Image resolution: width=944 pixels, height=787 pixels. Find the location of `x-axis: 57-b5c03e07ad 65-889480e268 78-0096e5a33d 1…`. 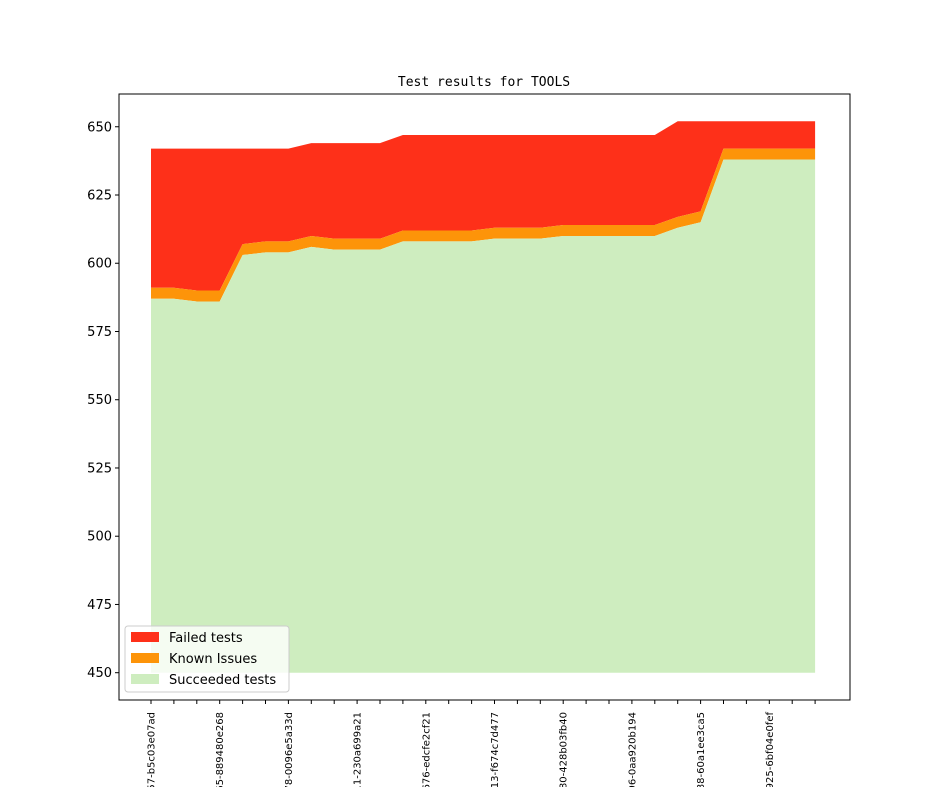

x-axis: 57-b5c03e07ad 65-889480e268 78-0096e5a33d 1… is located at coordinates (481, 743).